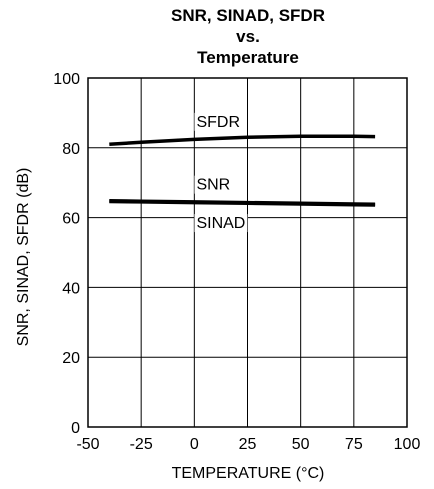 This screenshot has width=434, height=489. What do you see at coordinates (248, 57) in the screenshot?
I see `chart-title-line-3: Temperature` at bounding box center [248, 57].